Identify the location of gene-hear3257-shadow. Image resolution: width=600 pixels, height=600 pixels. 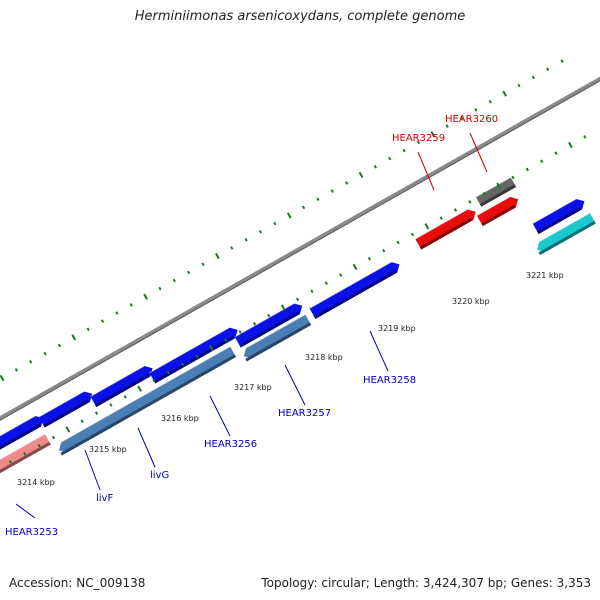
(278, 342).